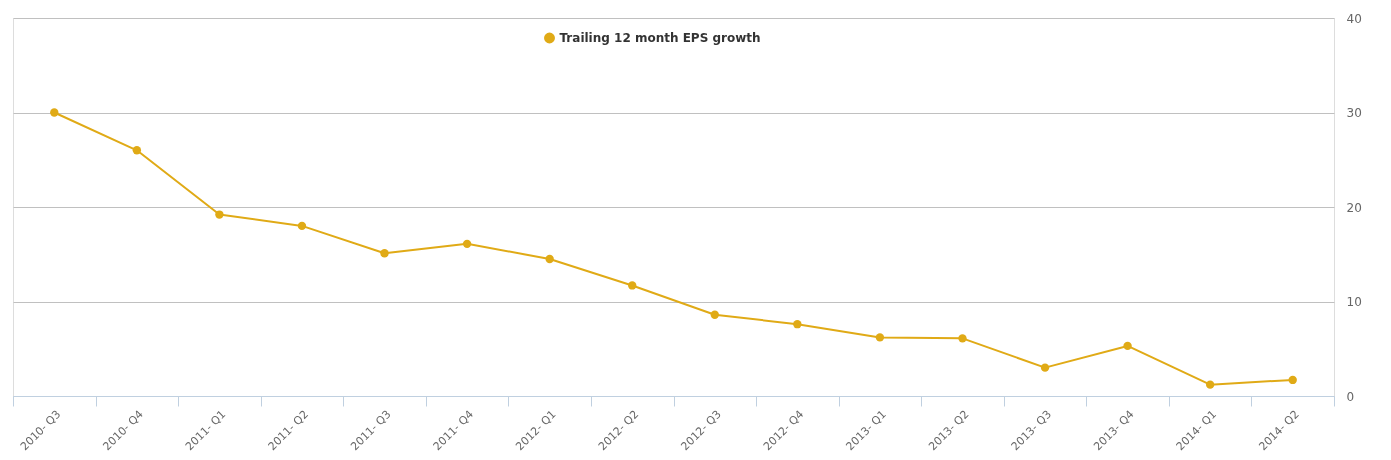 This screenshot has height=460, width=1391. I want to click on legend-label: Trailing 12 month EPS growth, so click(660, 38).